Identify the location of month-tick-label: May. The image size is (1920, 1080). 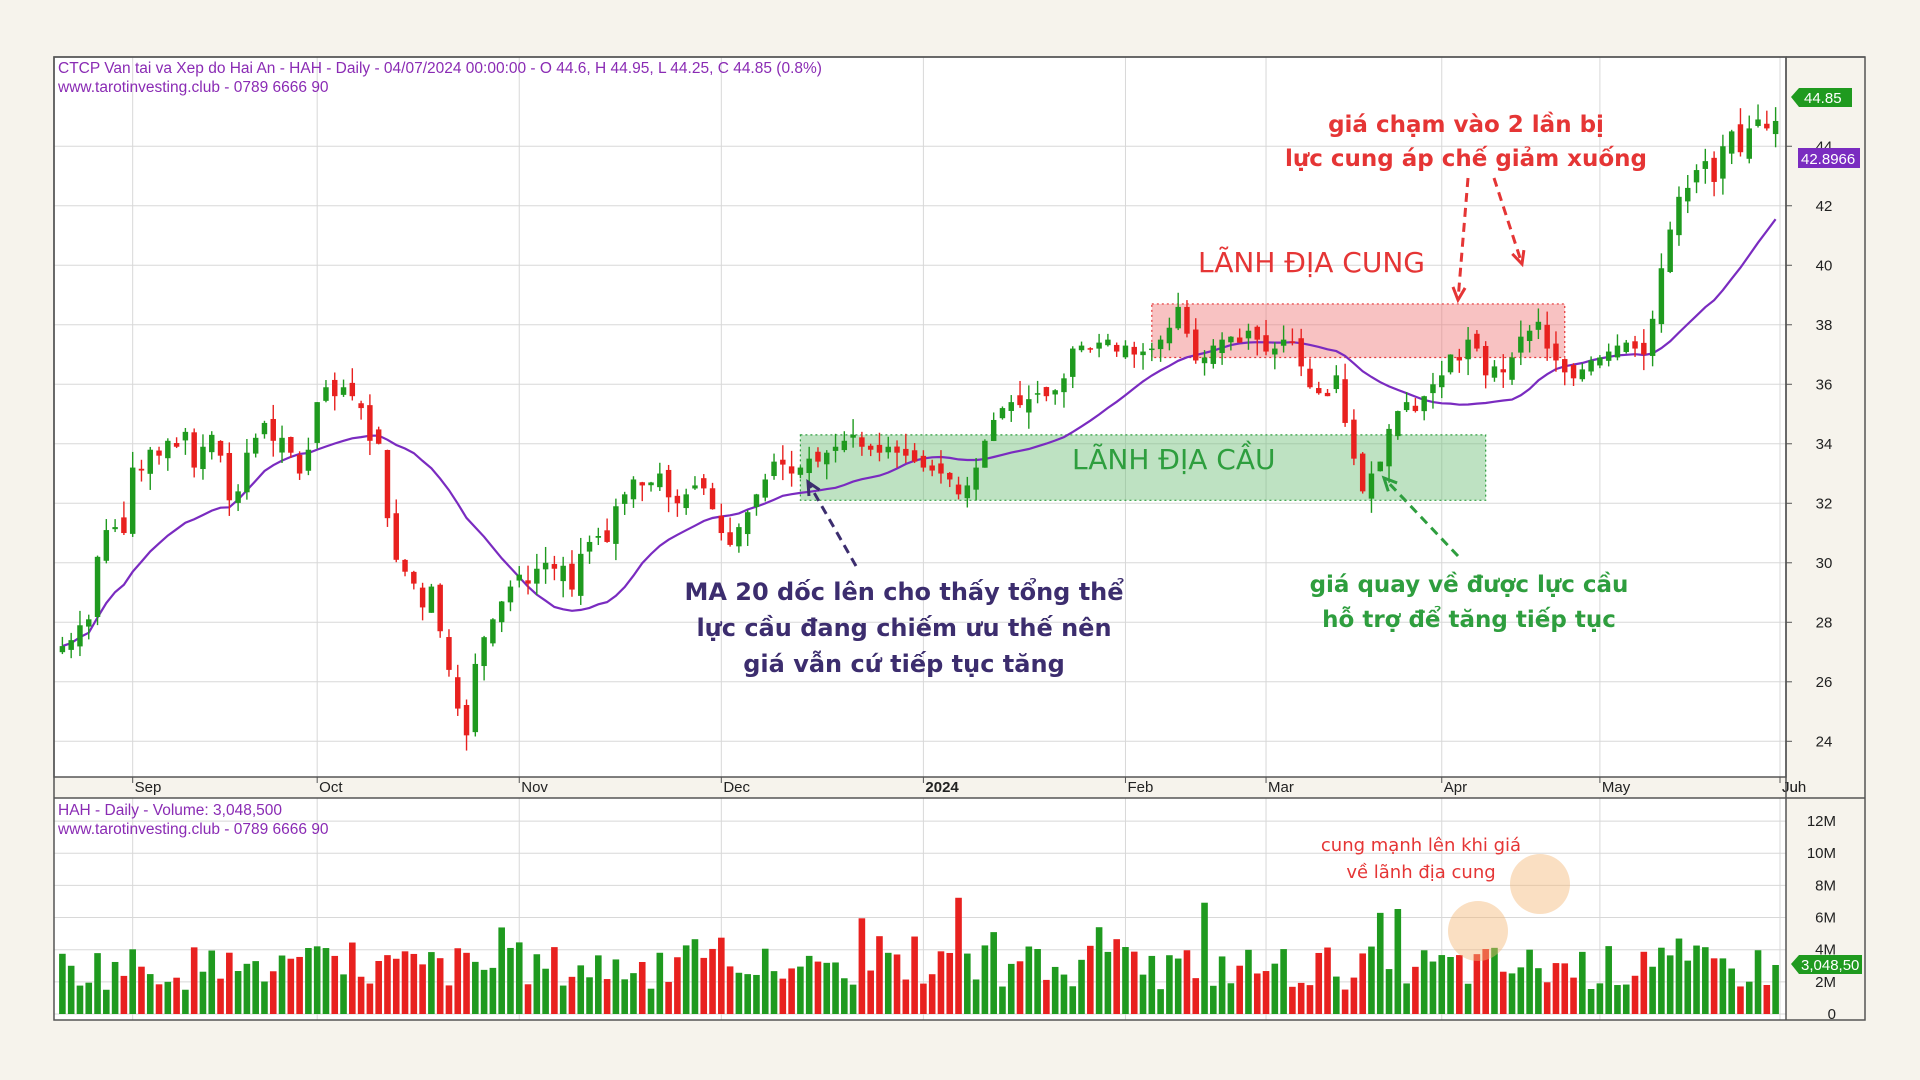
(1616, 787).